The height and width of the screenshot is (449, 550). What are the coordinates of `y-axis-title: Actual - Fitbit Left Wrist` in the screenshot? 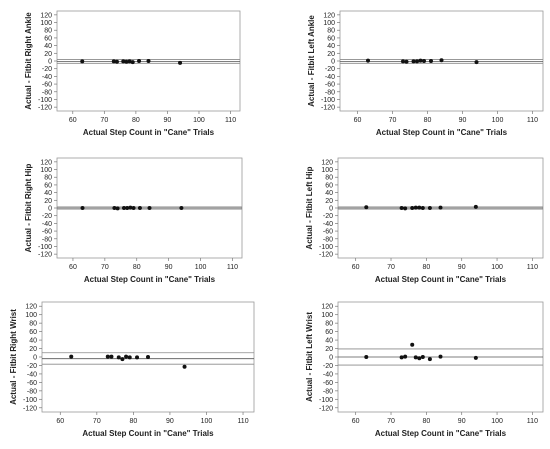 It's located at (309, 357).